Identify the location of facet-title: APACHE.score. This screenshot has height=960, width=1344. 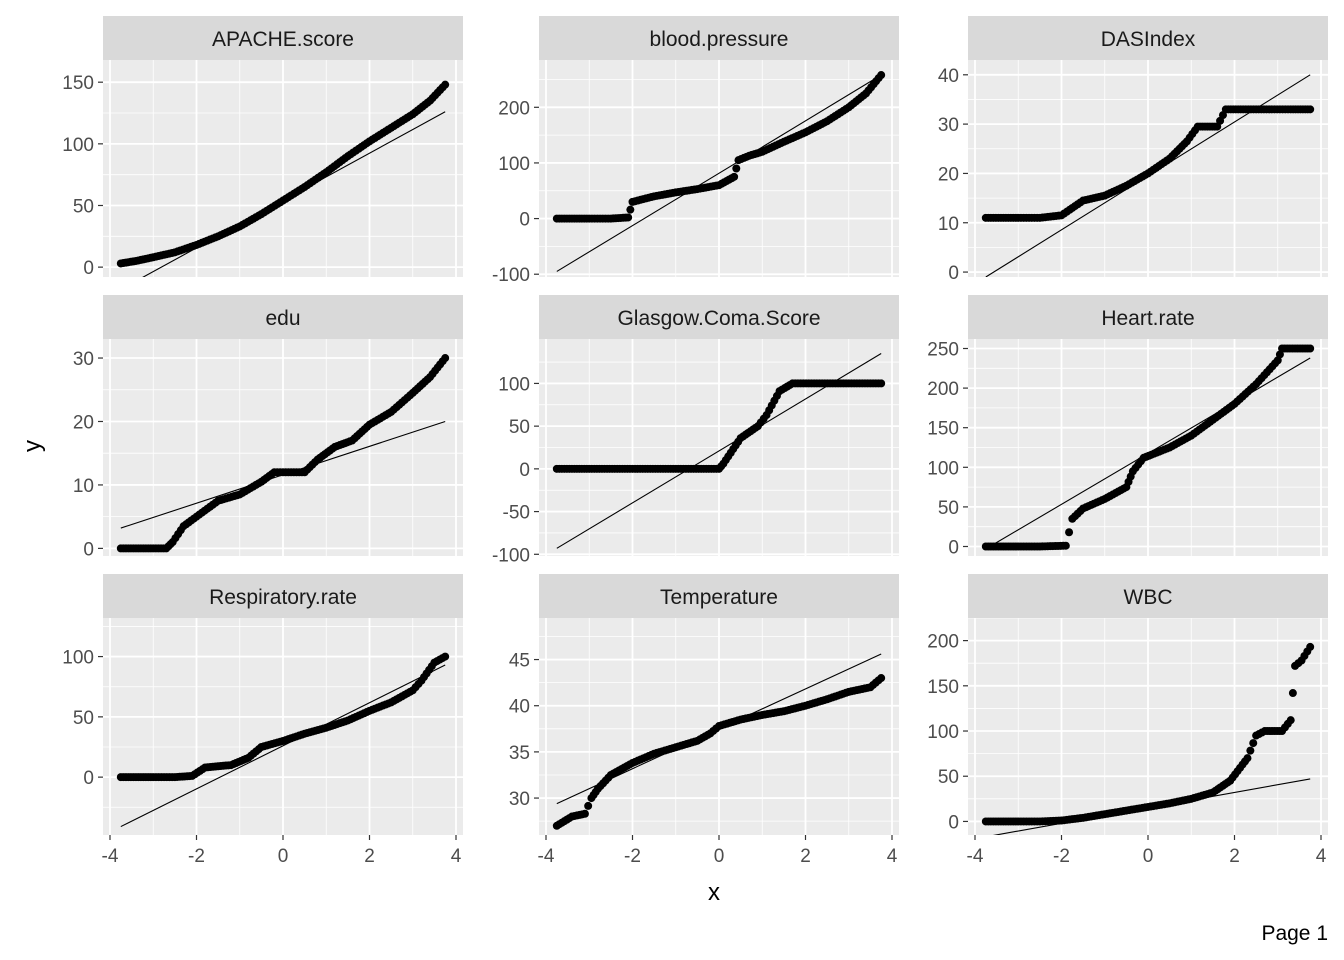
(283, 39).